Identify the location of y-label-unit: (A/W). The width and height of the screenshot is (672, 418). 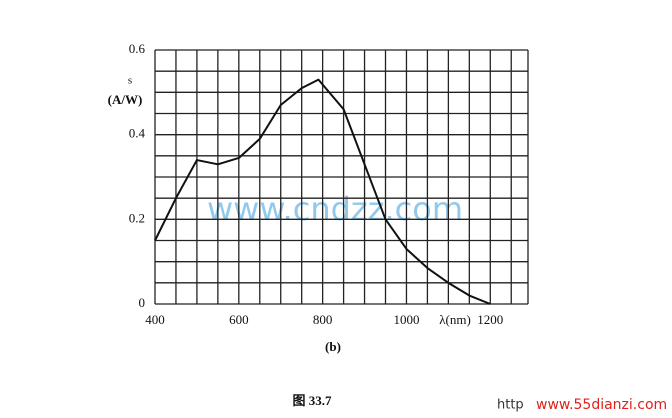
(125, 99).